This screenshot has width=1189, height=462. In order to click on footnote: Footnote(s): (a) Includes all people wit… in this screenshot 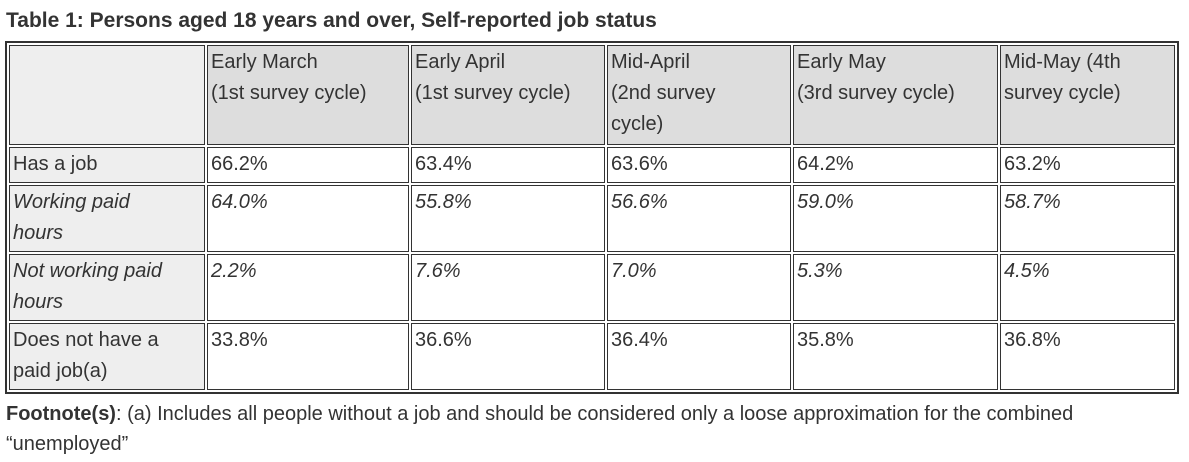, I will do `click(595, 430)`.